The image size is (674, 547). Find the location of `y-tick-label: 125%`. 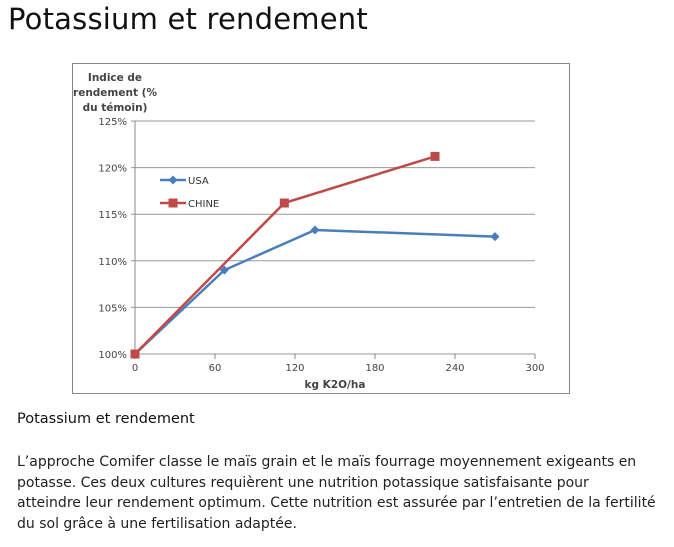

y-tick-label: 125% is located at coordinates (112, 122).